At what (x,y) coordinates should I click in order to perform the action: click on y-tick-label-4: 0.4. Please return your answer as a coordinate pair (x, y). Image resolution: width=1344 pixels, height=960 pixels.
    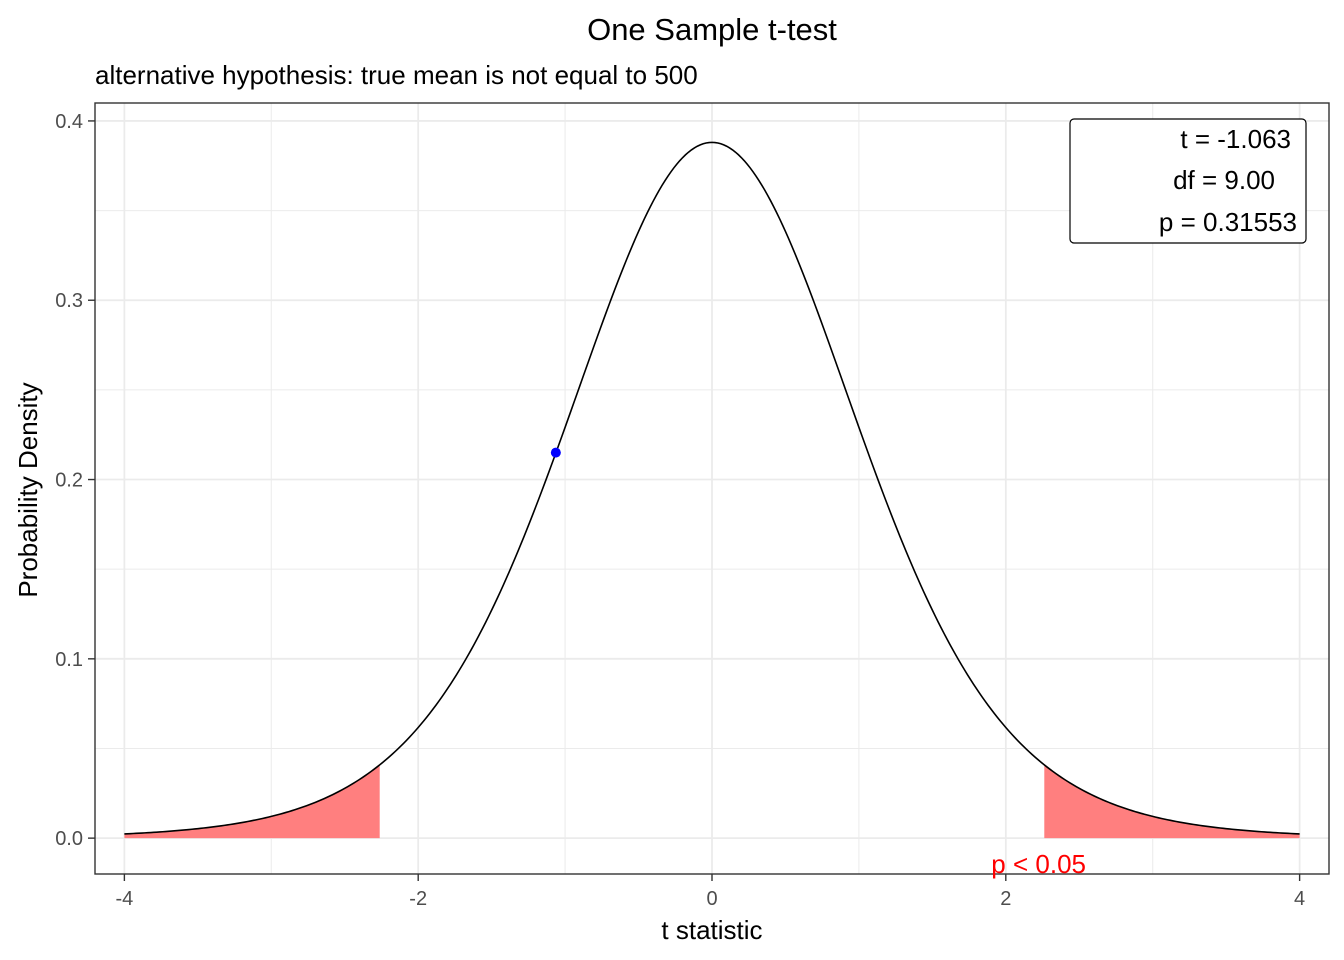
    Looking at the image, I should click on (69, 122).